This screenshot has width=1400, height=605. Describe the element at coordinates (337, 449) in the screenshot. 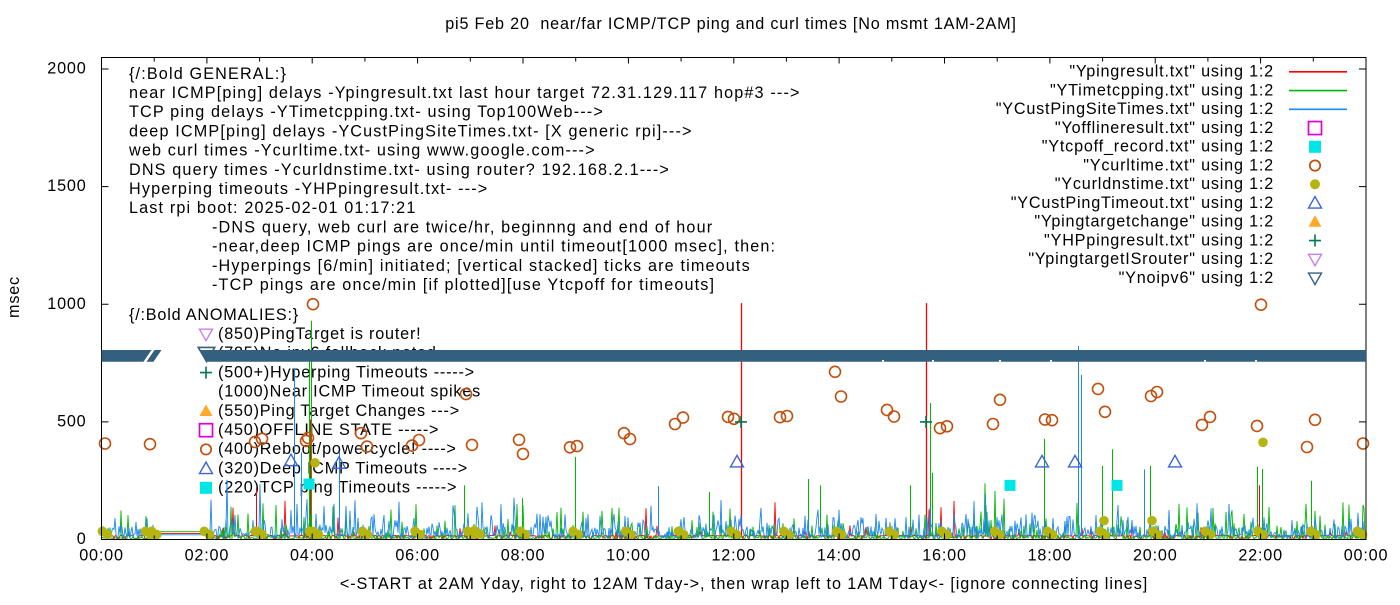

I see `svg-text: (400)Reboot/powercycle! ---->` at that location.